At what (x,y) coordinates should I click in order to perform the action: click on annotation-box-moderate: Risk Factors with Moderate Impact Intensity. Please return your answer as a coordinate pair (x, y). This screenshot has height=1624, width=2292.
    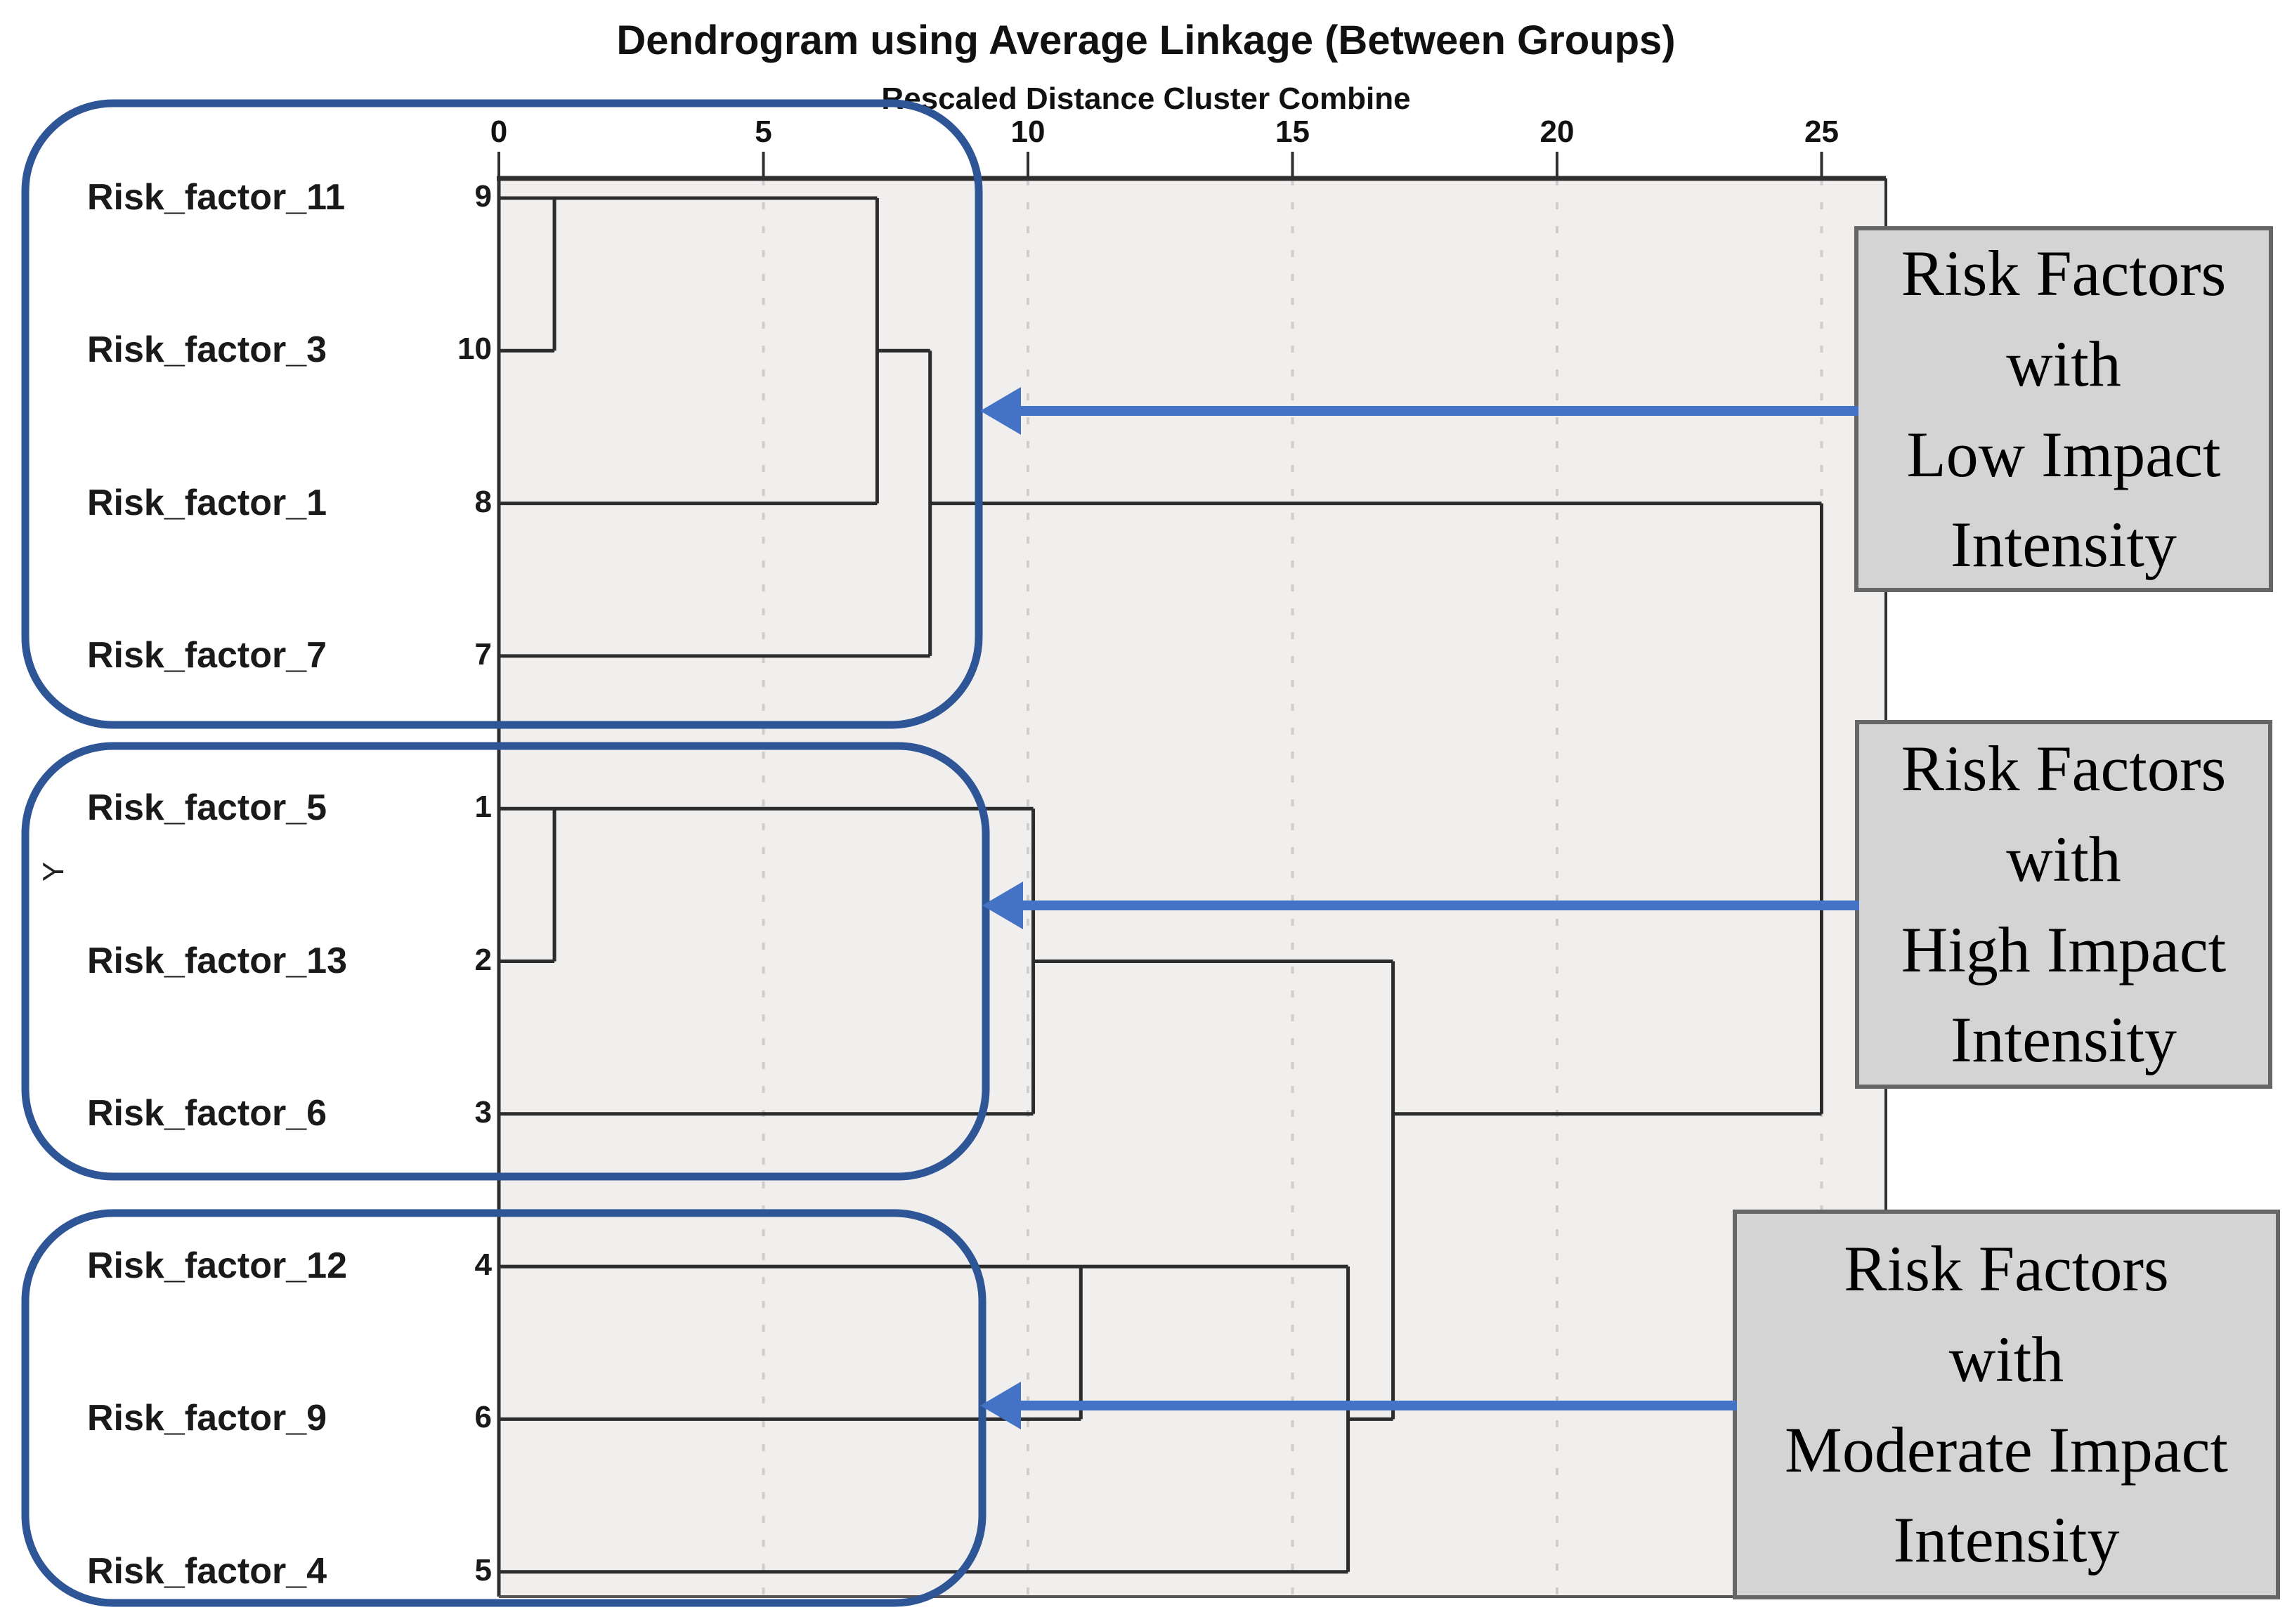
    Looking at the image, I should click on (2007, 1404).